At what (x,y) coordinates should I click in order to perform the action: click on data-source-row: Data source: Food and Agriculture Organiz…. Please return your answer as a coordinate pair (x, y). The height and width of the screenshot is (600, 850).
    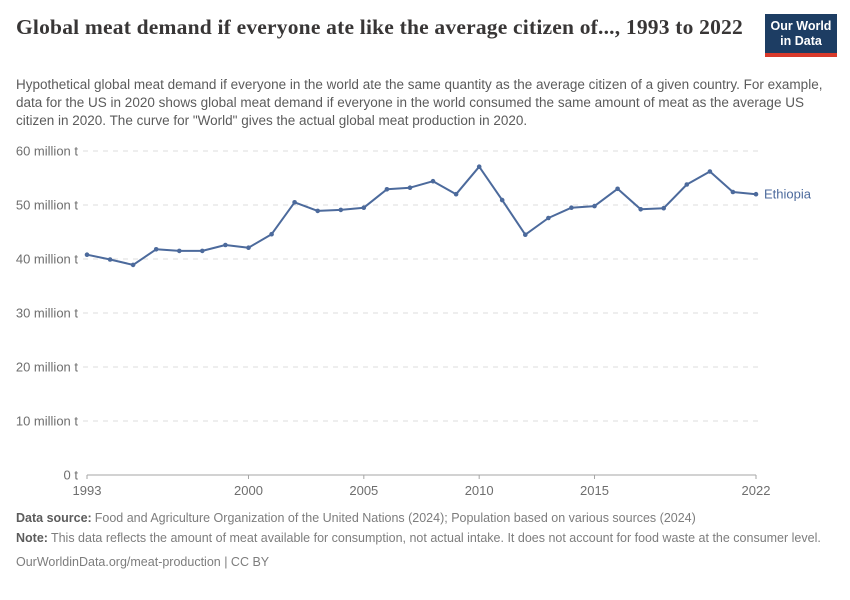
    Looking at the image, I should click on (427, 518).